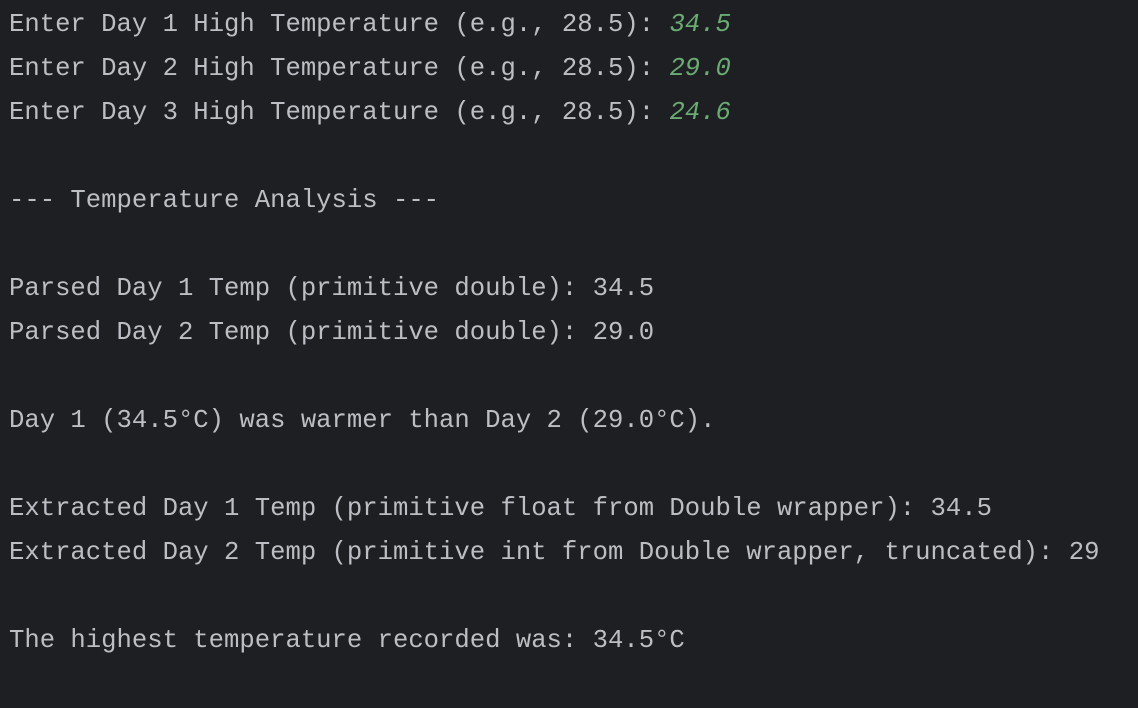 The width and height of the screenshot is (1138, 708). What do you see at coordinates (571, 201) in the screenshot?
I see `console-line: --- Temperature Analysis ---` at bounding box center [571, 201].